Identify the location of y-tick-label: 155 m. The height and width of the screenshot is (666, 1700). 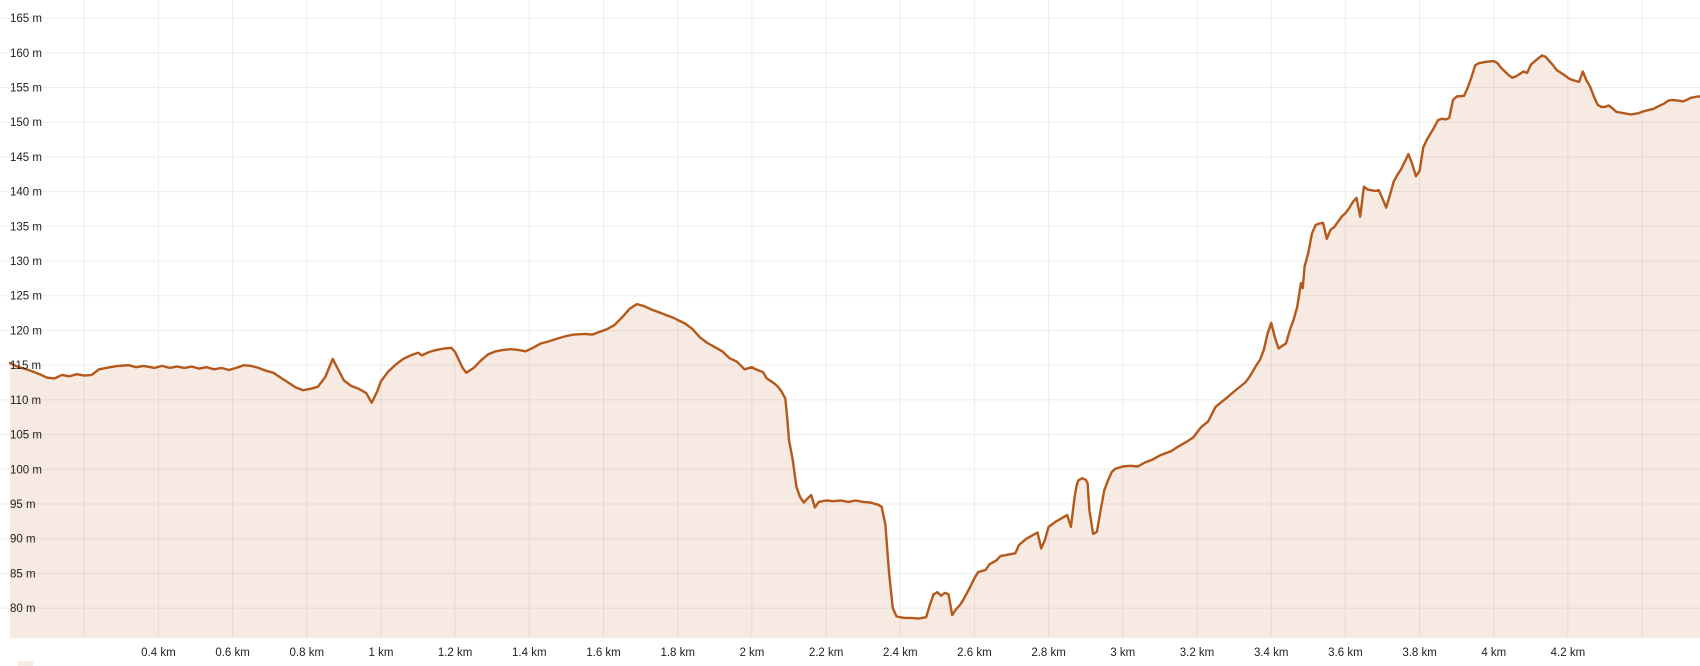
(26, 89).